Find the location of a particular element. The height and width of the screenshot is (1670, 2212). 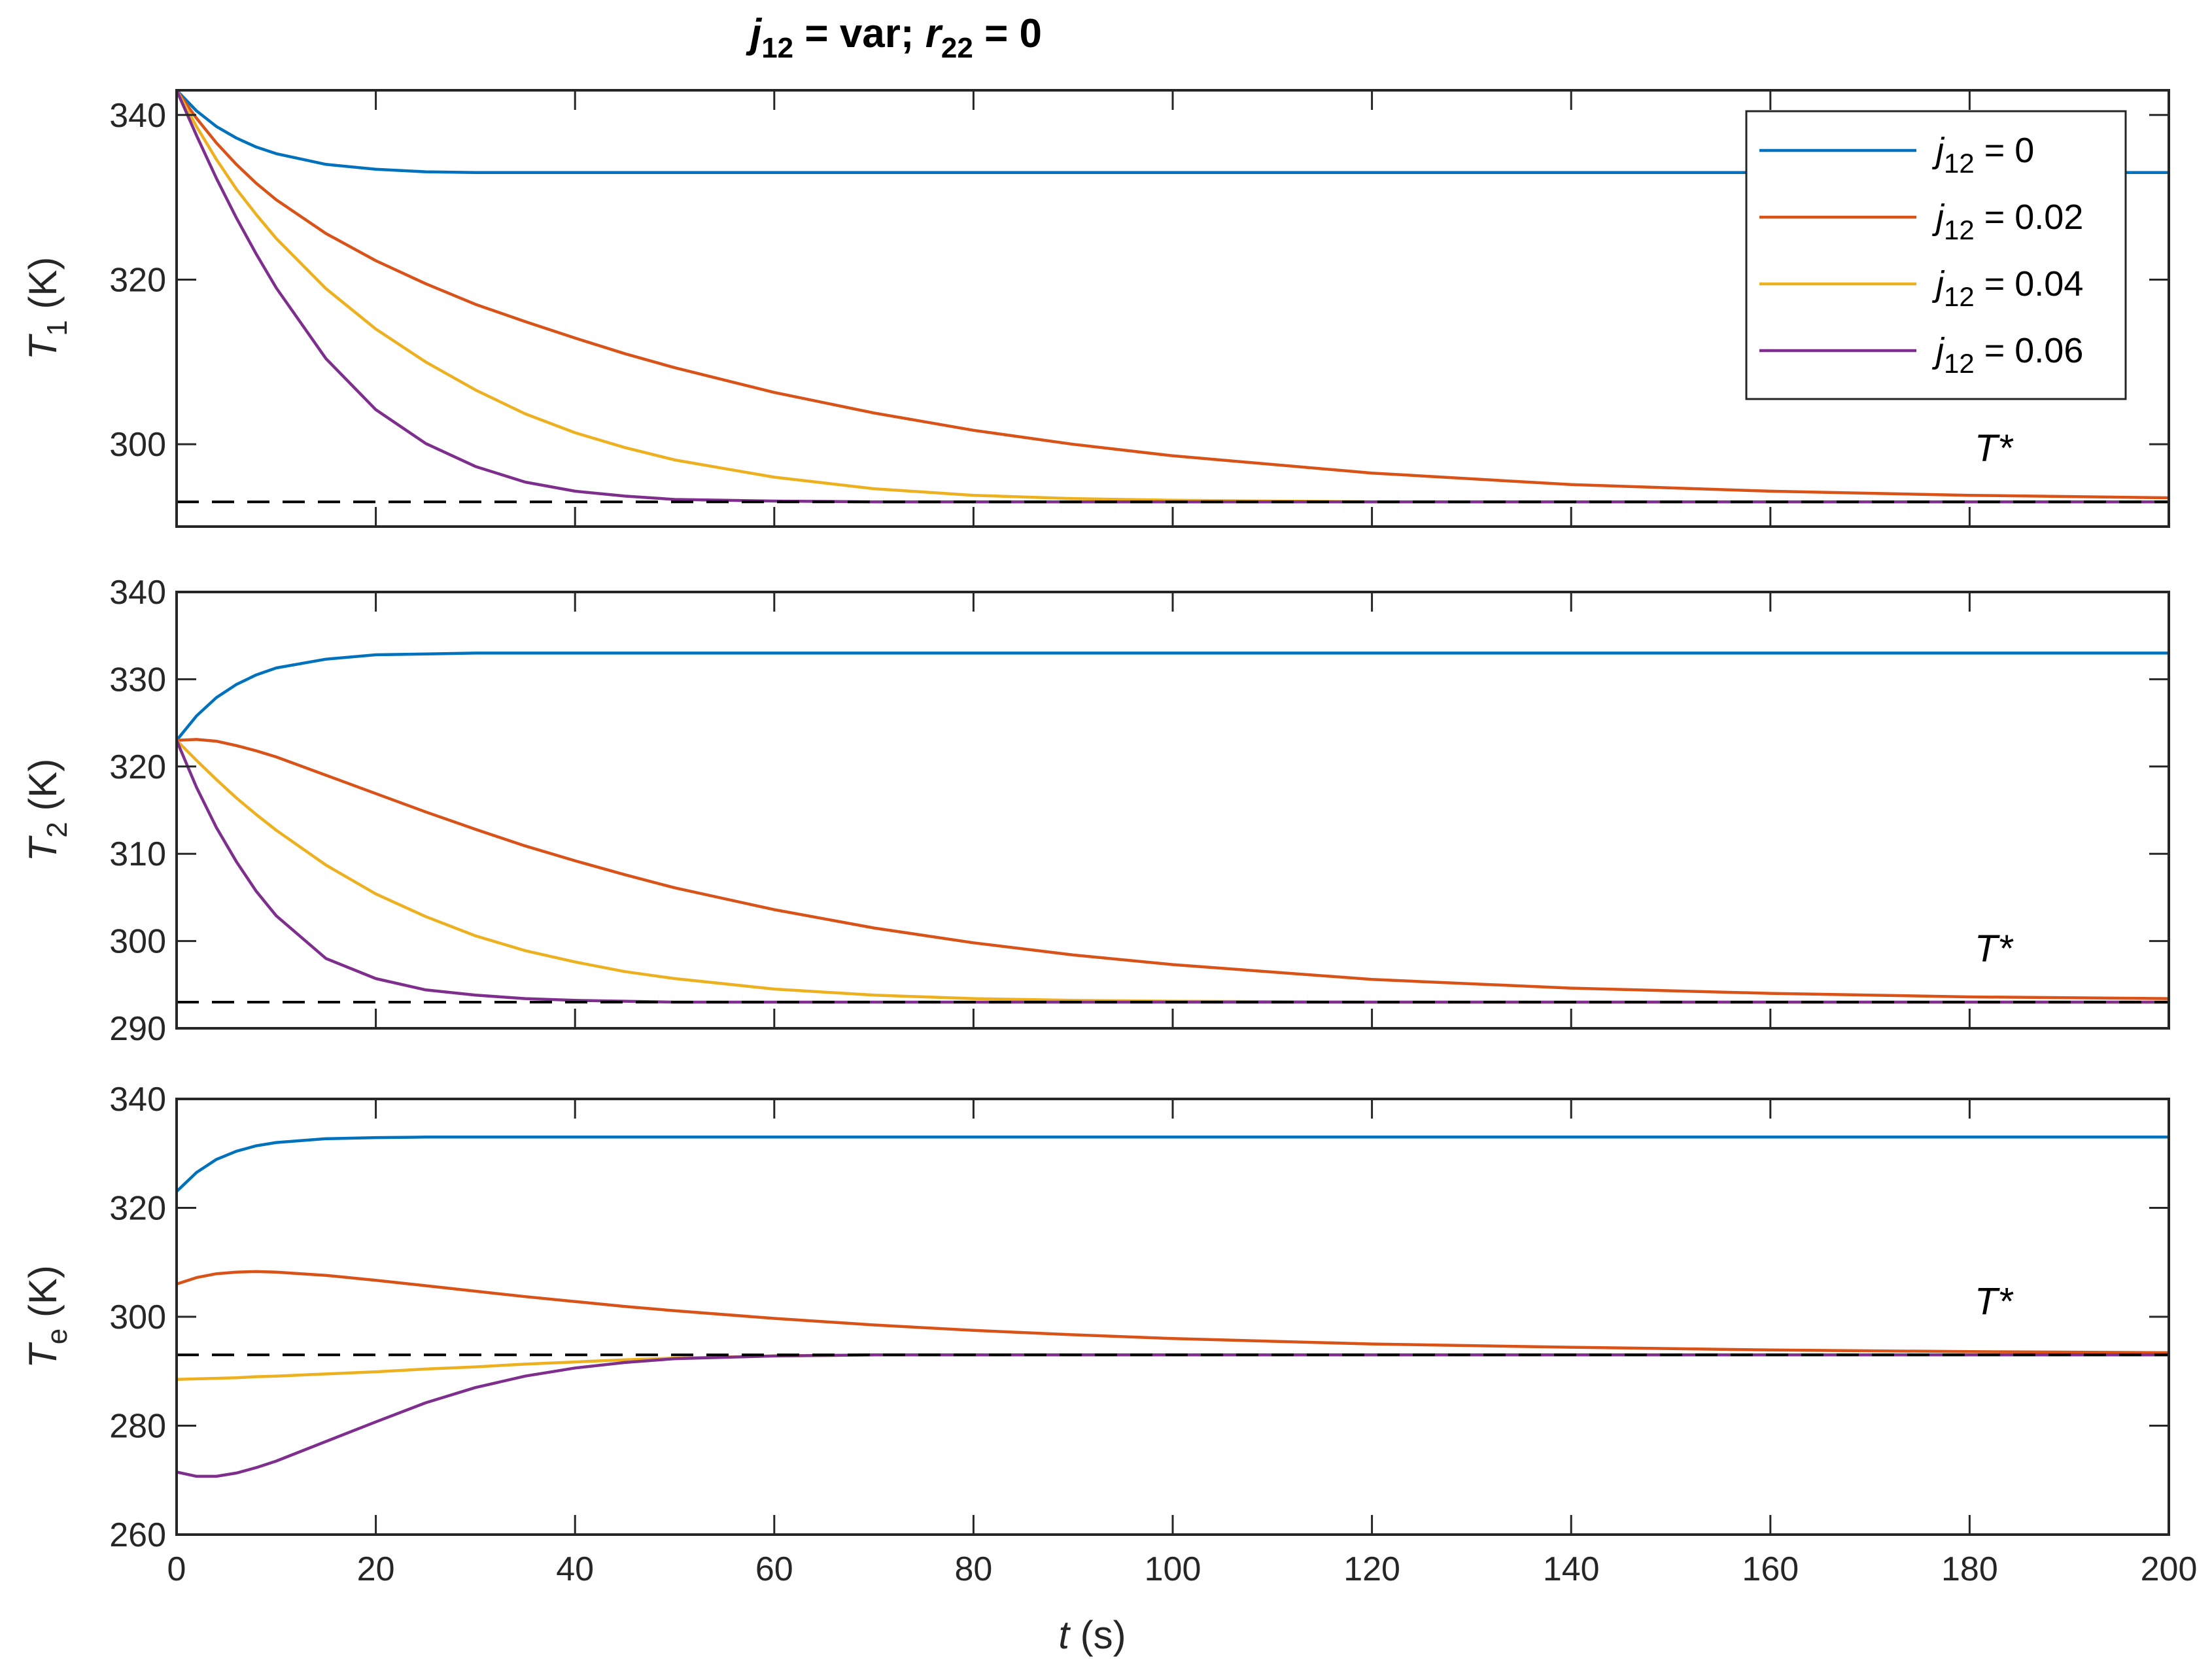

x-tick-label: 0 is located at coordinates (176, 1569).